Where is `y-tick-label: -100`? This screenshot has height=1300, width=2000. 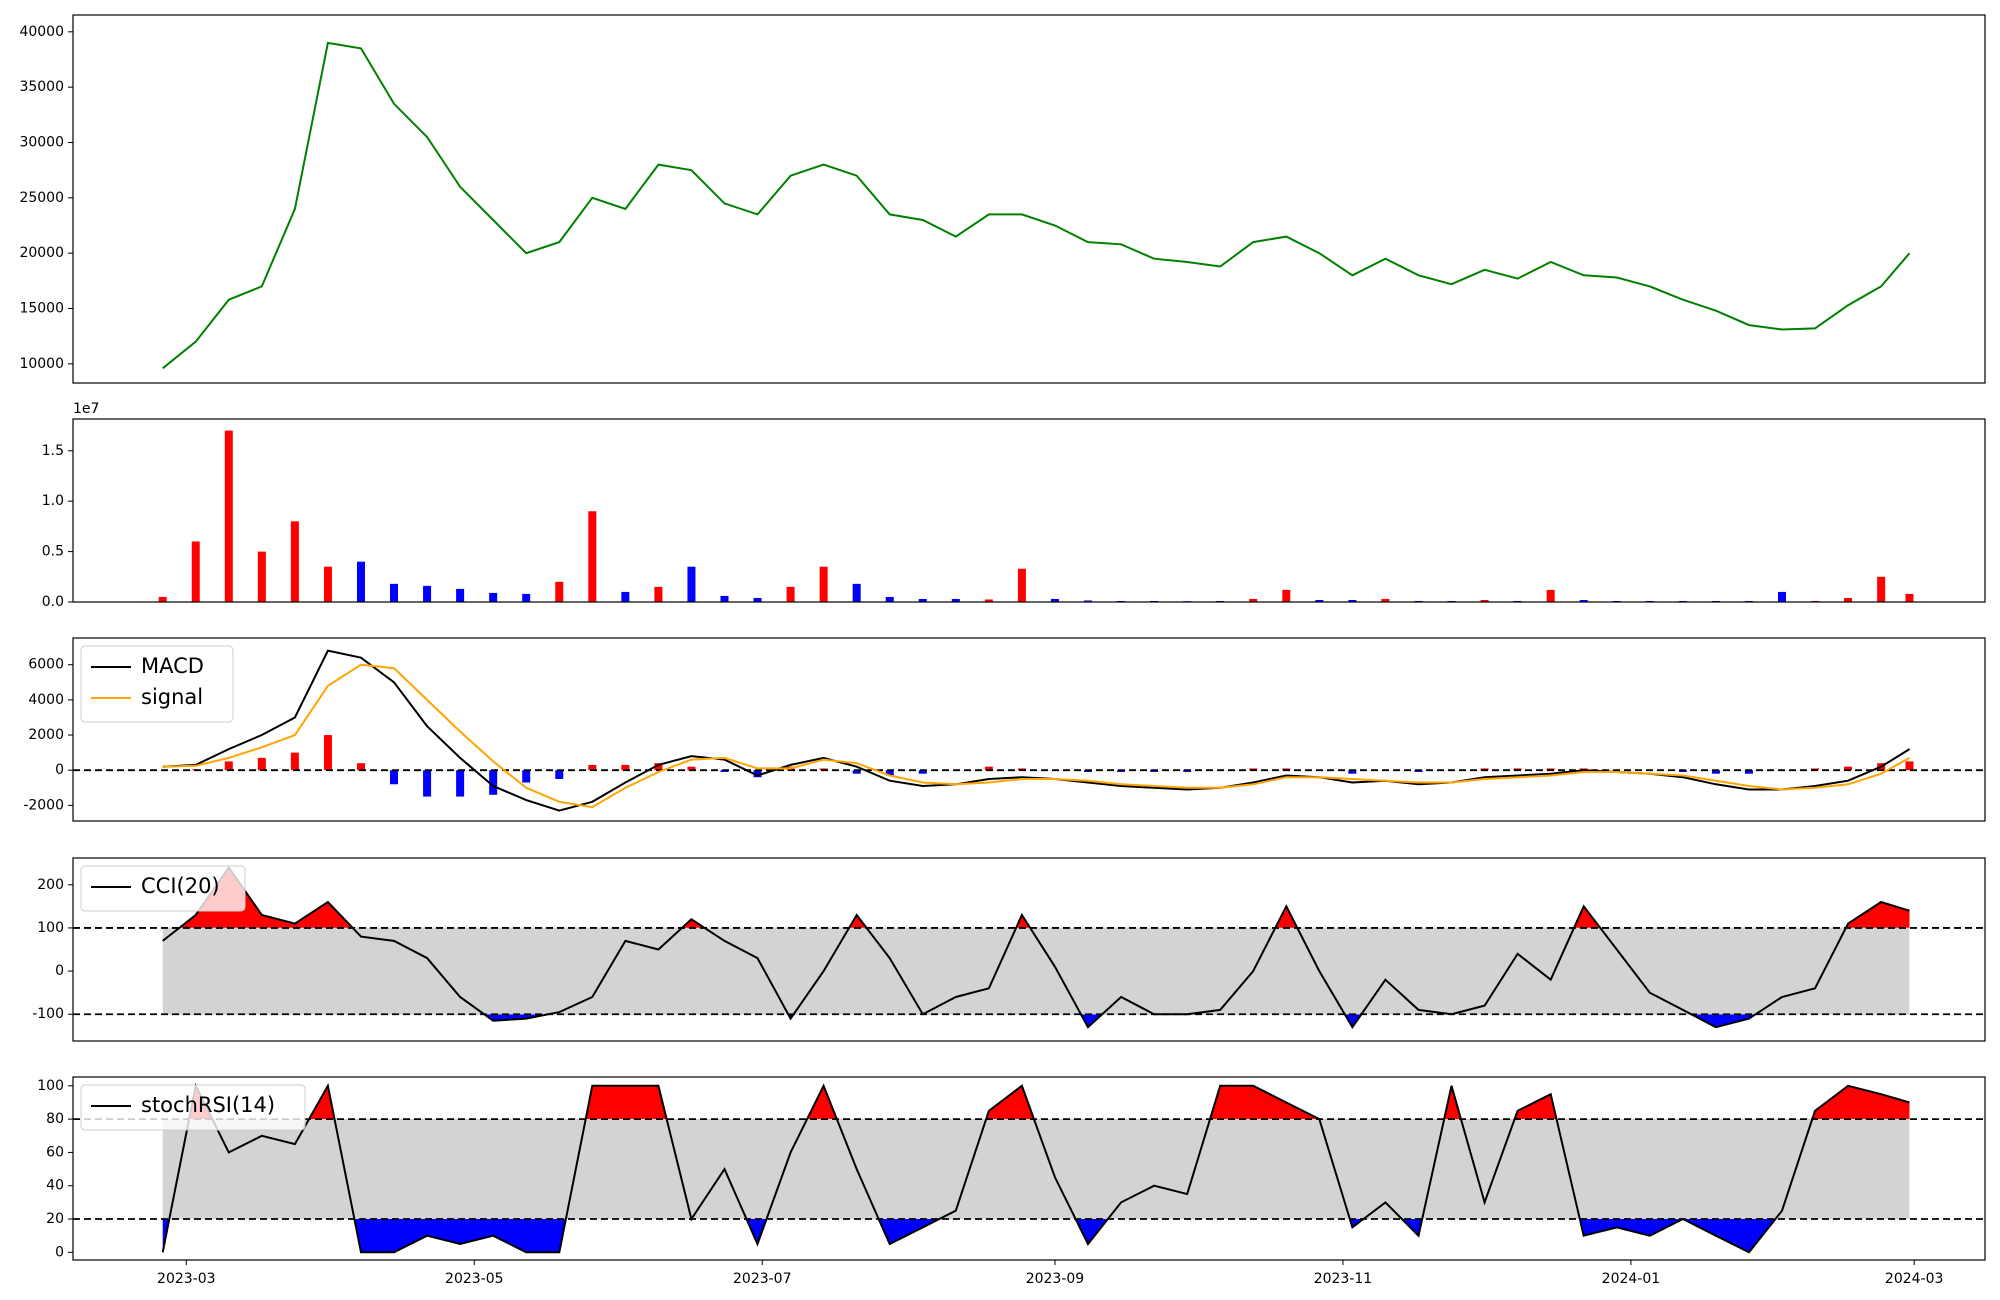 y-tick-label: -100 is located at coordinates (48, 1014).